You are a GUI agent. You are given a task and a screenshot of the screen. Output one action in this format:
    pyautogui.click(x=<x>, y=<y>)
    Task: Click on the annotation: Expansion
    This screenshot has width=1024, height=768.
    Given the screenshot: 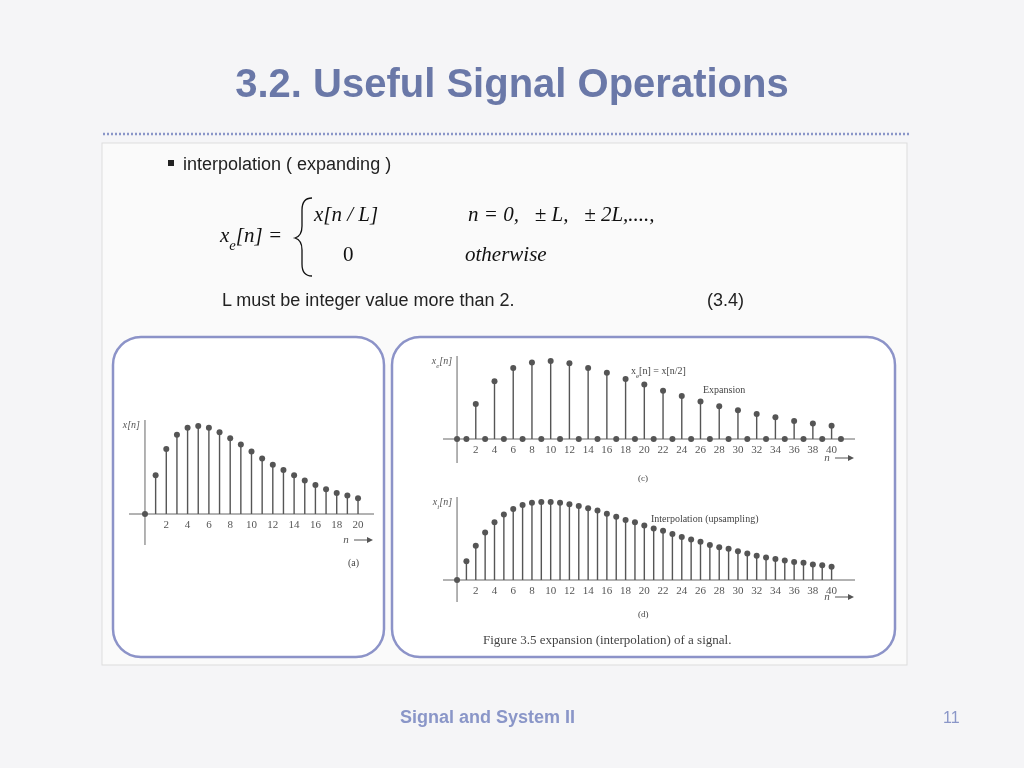 What is the action you would take?
    pyautogui.click(x=724, y=389)
    